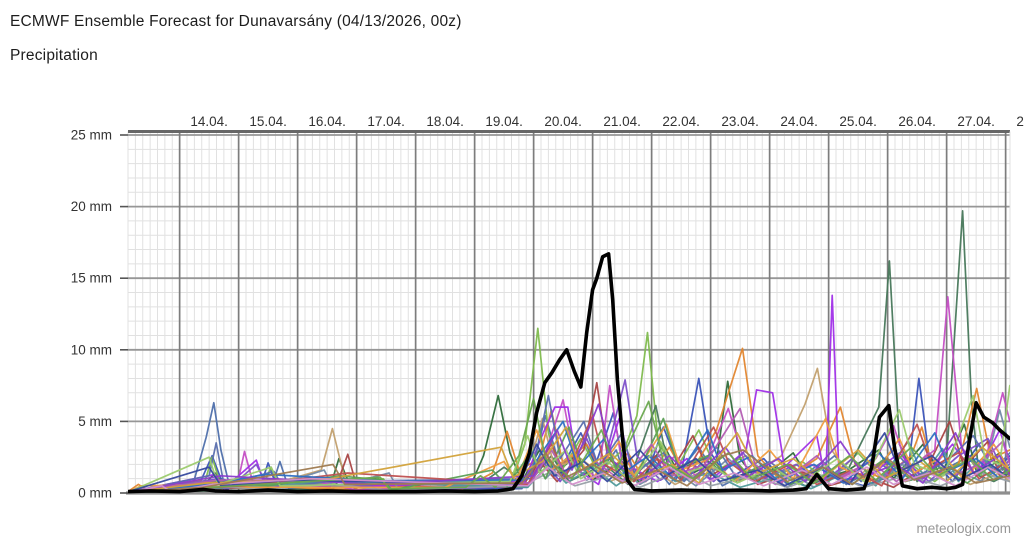 This screenshot has width=1024, height=546. Describe the element at coordinates (91, 135) in the screenshot. I see `y-axis-label: 25 mm` at that location.